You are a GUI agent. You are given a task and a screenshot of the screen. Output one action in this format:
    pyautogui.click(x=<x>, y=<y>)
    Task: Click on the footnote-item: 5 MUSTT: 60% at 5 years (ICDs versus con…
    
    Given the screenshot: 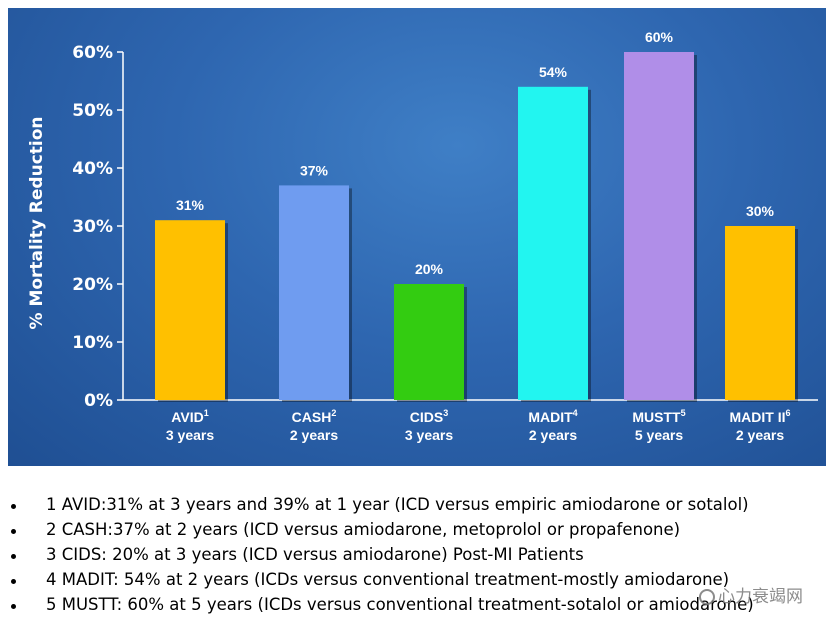 What is the action you would take?
    pyautogui.click(x=381, y=604)
    